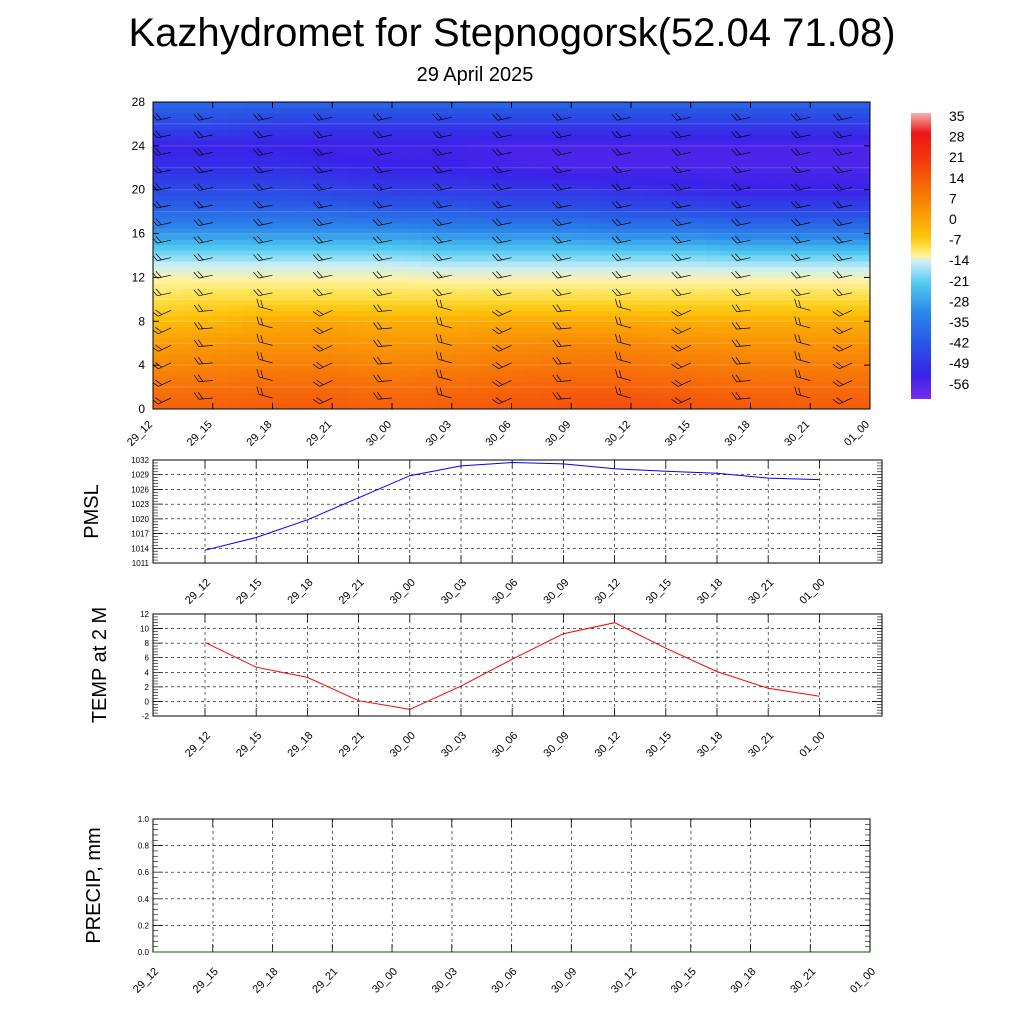 The width and height of the screenshot is (1024, 1024). Describe the element at coordinates (144, 952) in the screenshot. I see `ytick-label: 0.0` at that location.